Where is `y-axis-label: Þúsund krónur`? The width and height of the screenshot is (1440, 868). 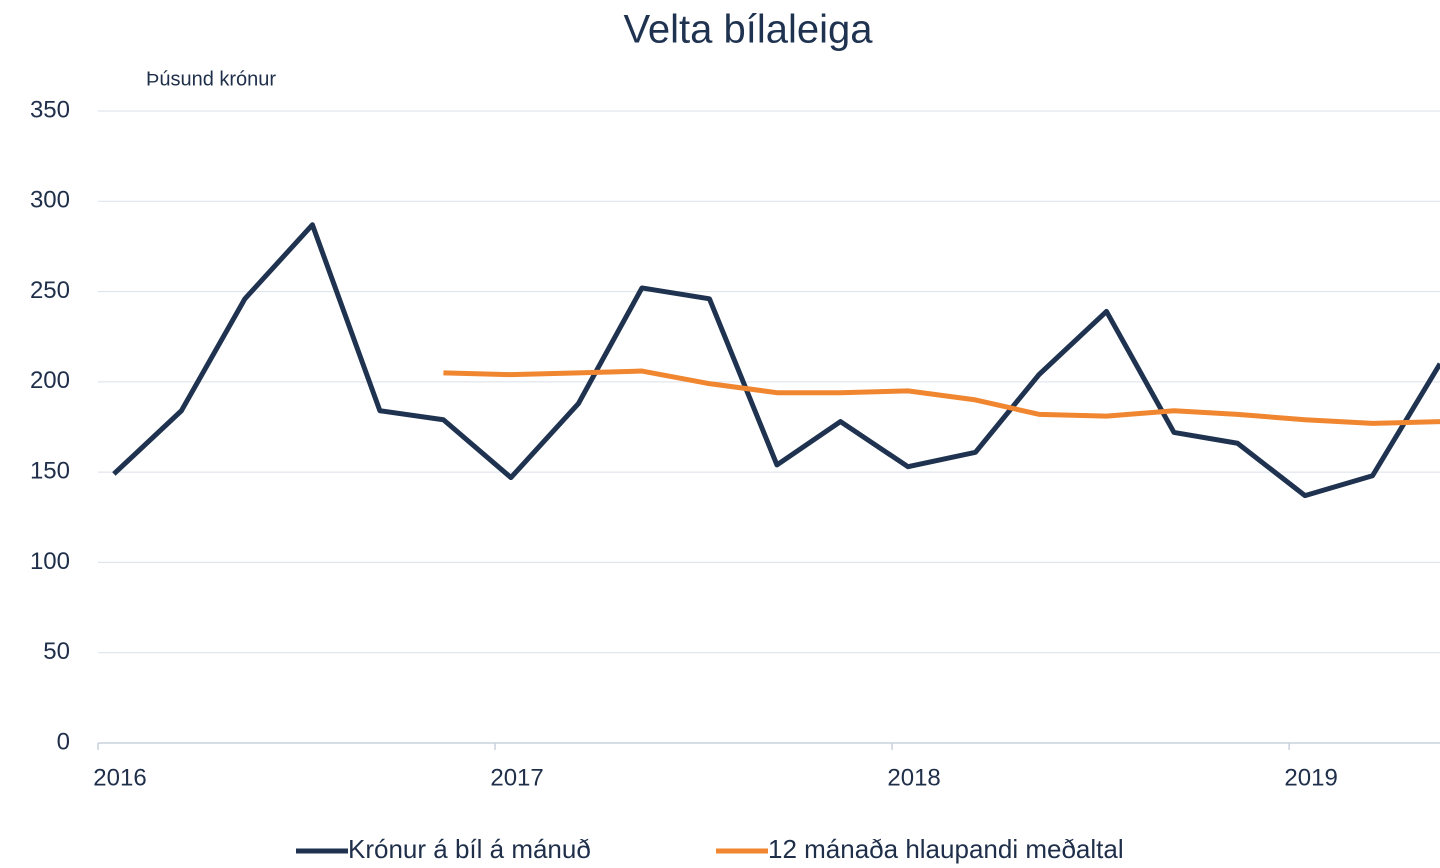 y-axis-label: Þúsund krónur is located at coordinates (211, 79).